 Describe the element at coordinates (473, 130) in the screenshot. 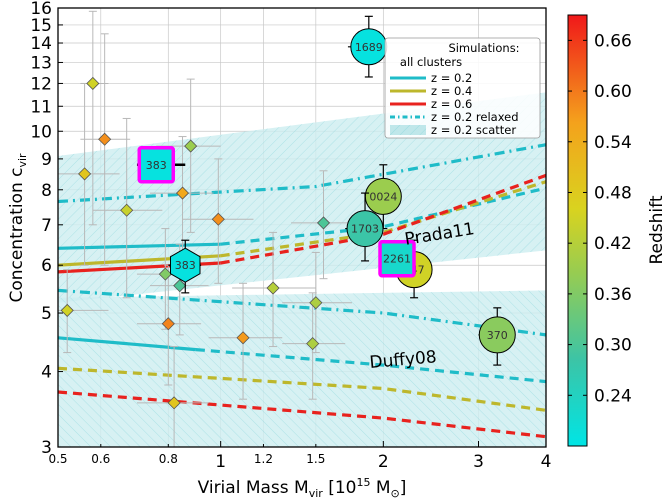

I see `legend-entry-label: z = 0.2 scatter` at that location.